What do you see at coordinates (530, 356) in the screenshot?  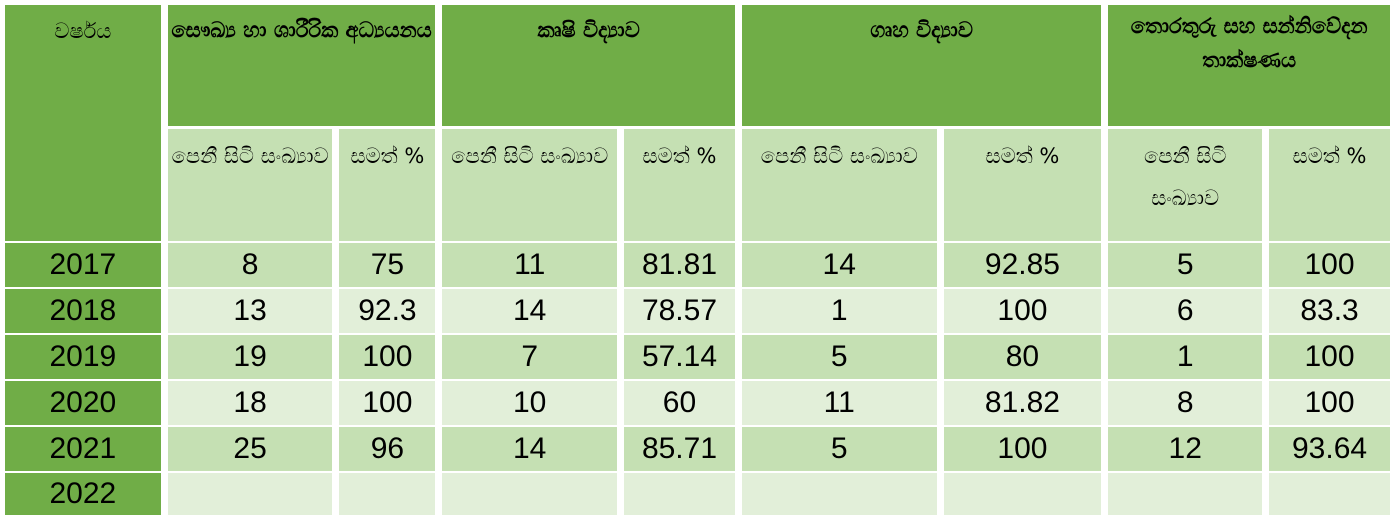 I see `value-cell: 7` at bounding box center [530, 356].